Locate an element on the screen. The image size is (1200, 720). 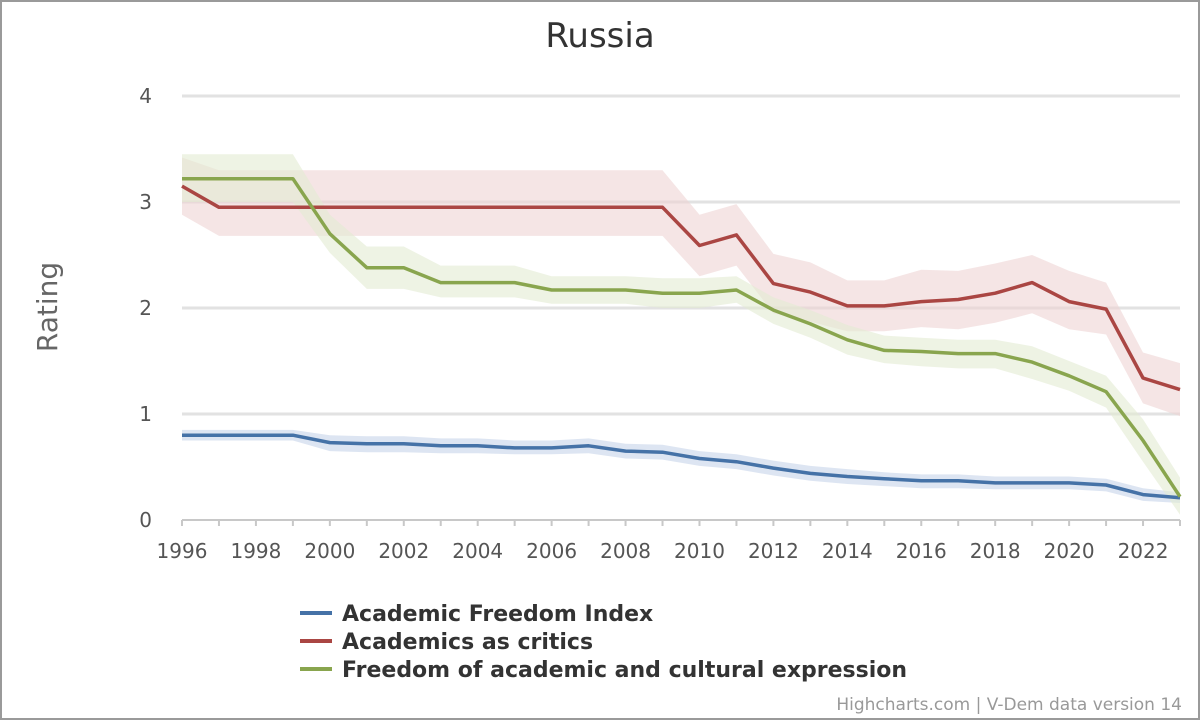
y-tick-label: 3 is located at coordinates (145, 202).